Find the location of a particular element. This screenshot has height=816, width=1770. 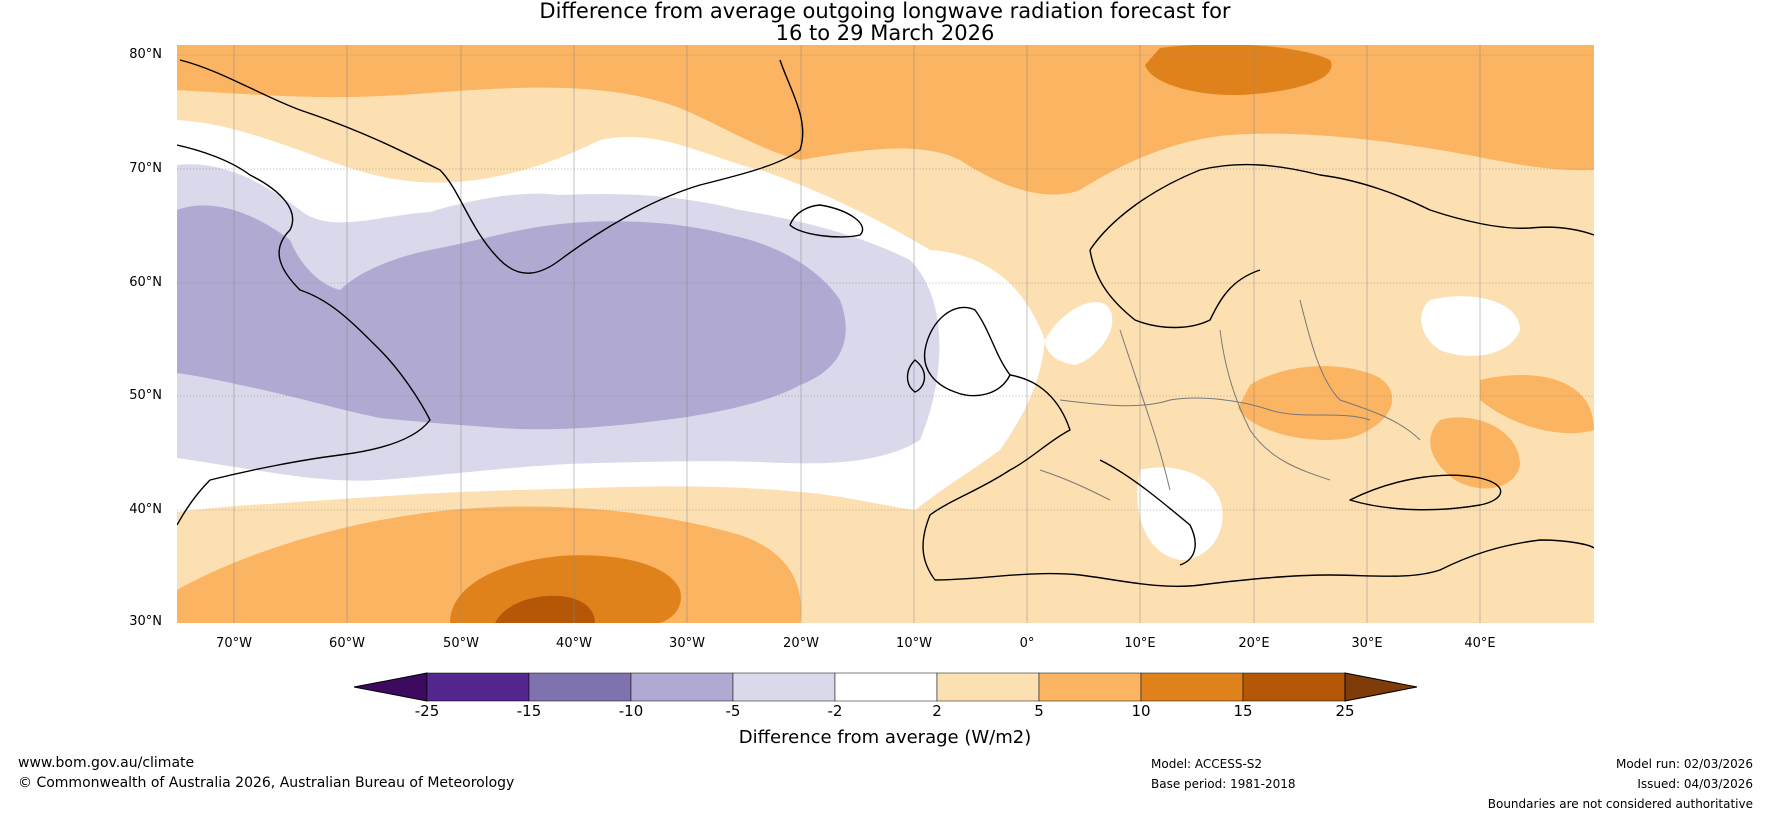

greenland-coast is located at coordinates (491, 166).